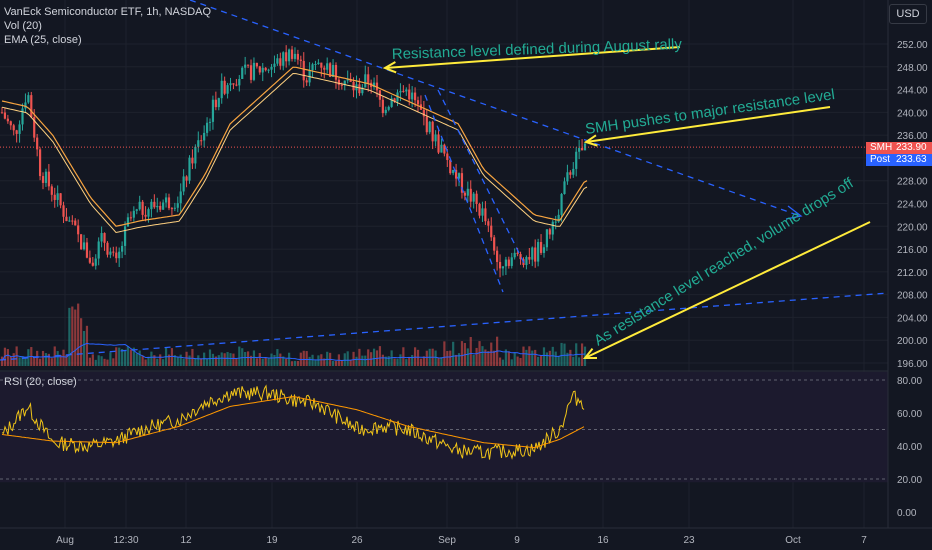  What do you see at coordinates (909, 480) in the screenshot?
I see `rsi-axis-label: 20.00` at bounding box center [909, 480].